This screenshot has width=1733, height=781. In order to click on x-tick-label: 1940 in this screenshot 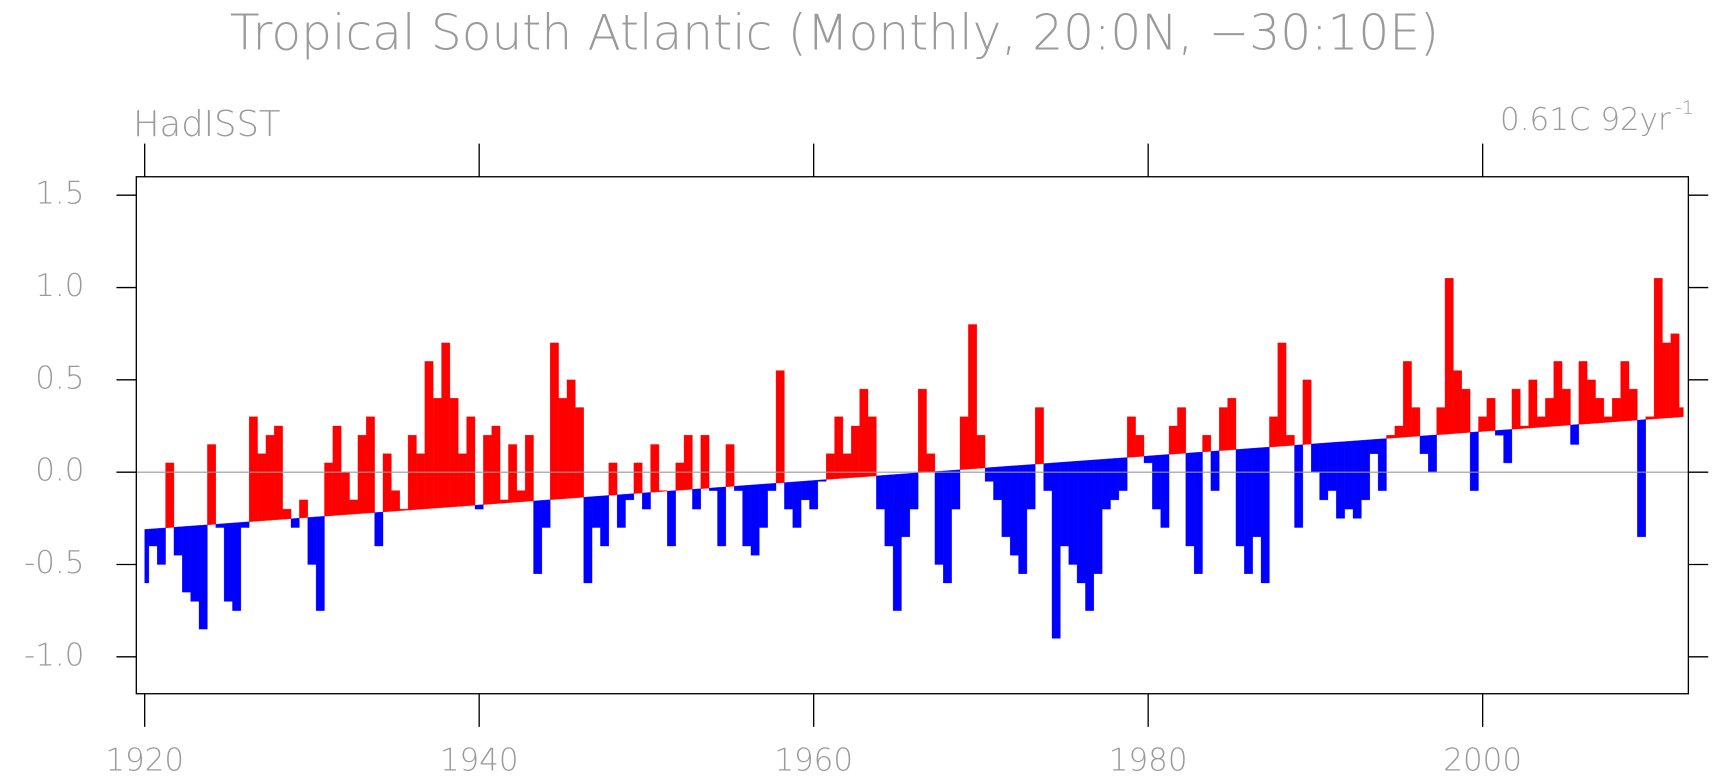, I will do `click(479, 761)`.